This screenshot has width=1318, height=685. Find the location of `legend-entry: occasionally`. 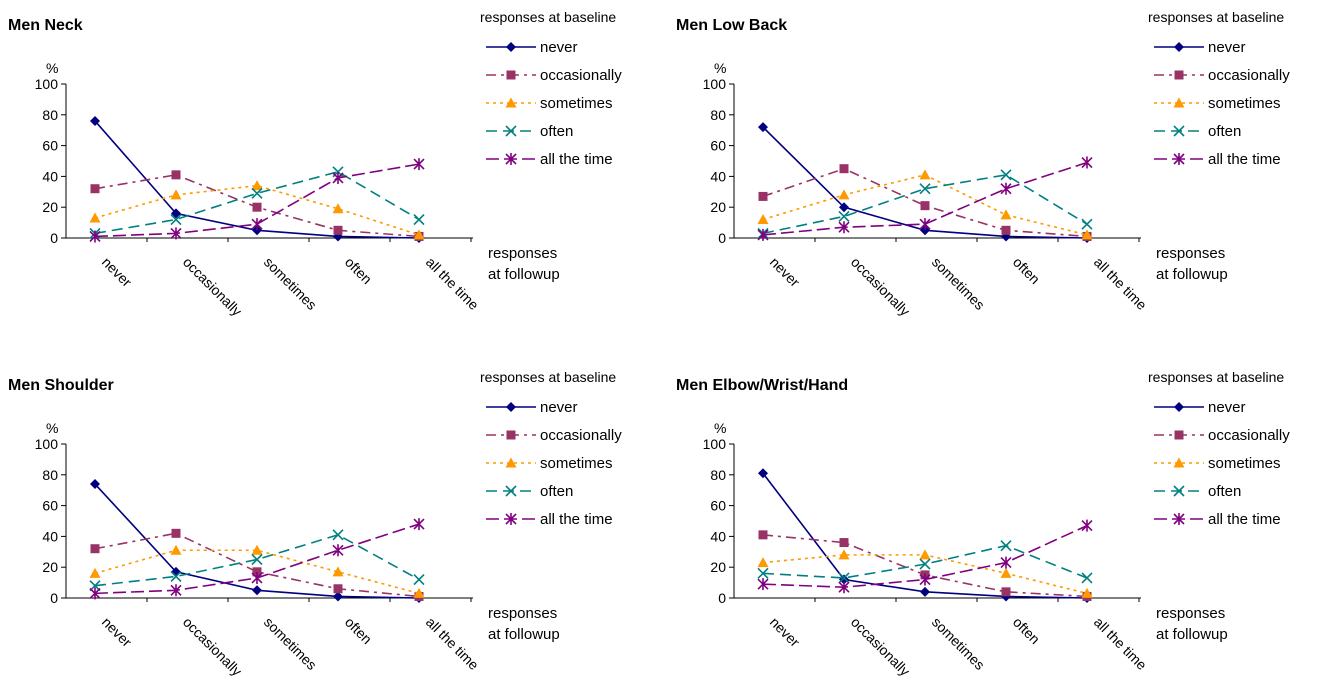

legend-entry: occasionally is located at coordinates (1222, 75).